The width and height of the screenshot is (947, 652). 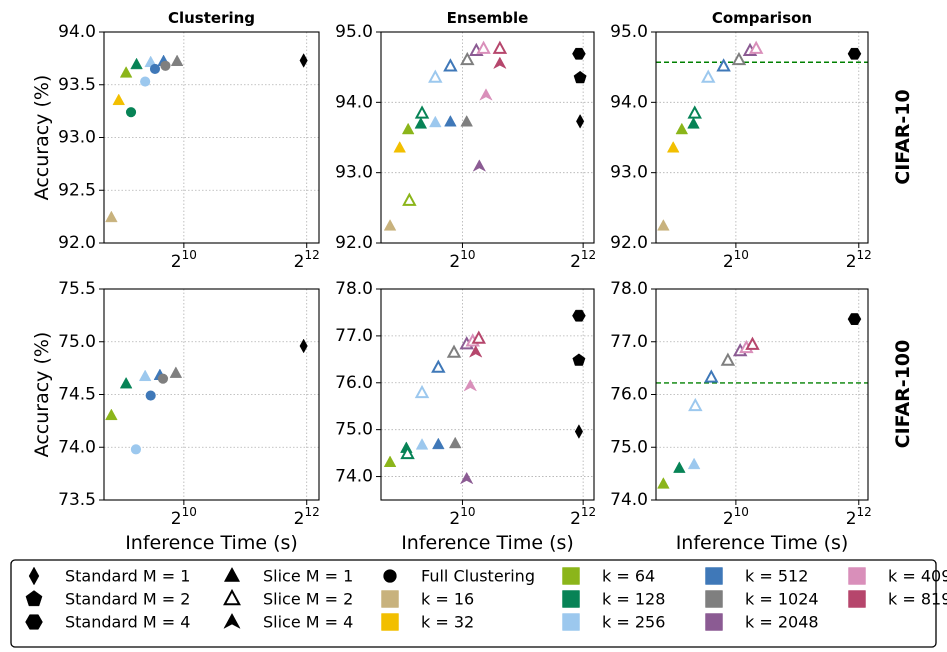 I want to click on legend-item-3: Standard M = 4, so click(x=107, y=622).